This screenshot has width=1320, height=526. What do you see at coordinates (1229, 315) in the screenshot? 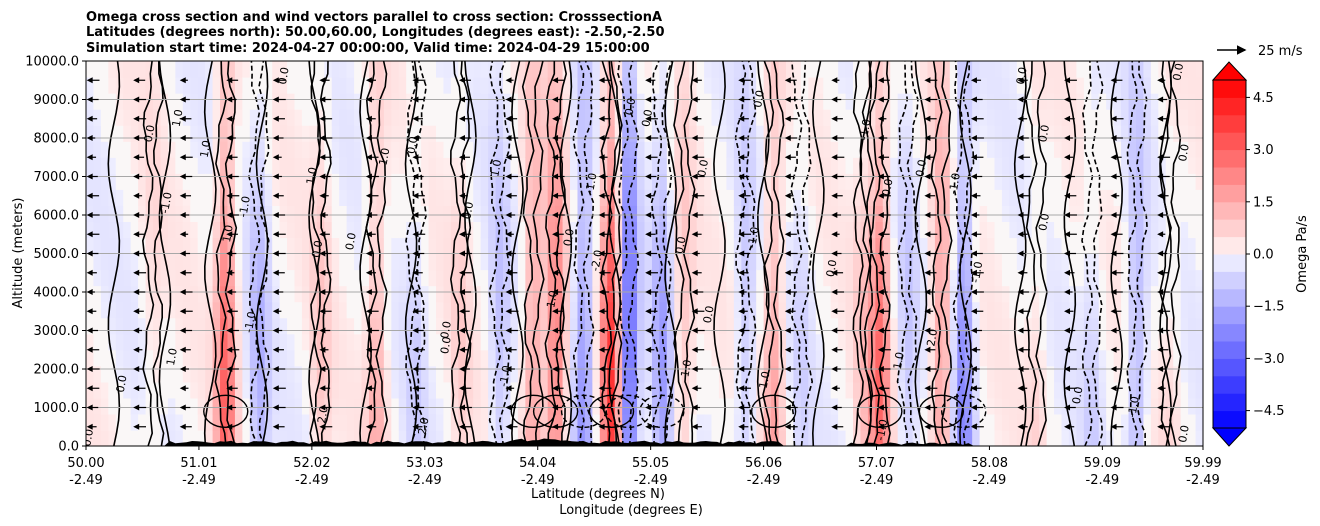
I see `colorbar-level` at bounding box center [1229, 315].